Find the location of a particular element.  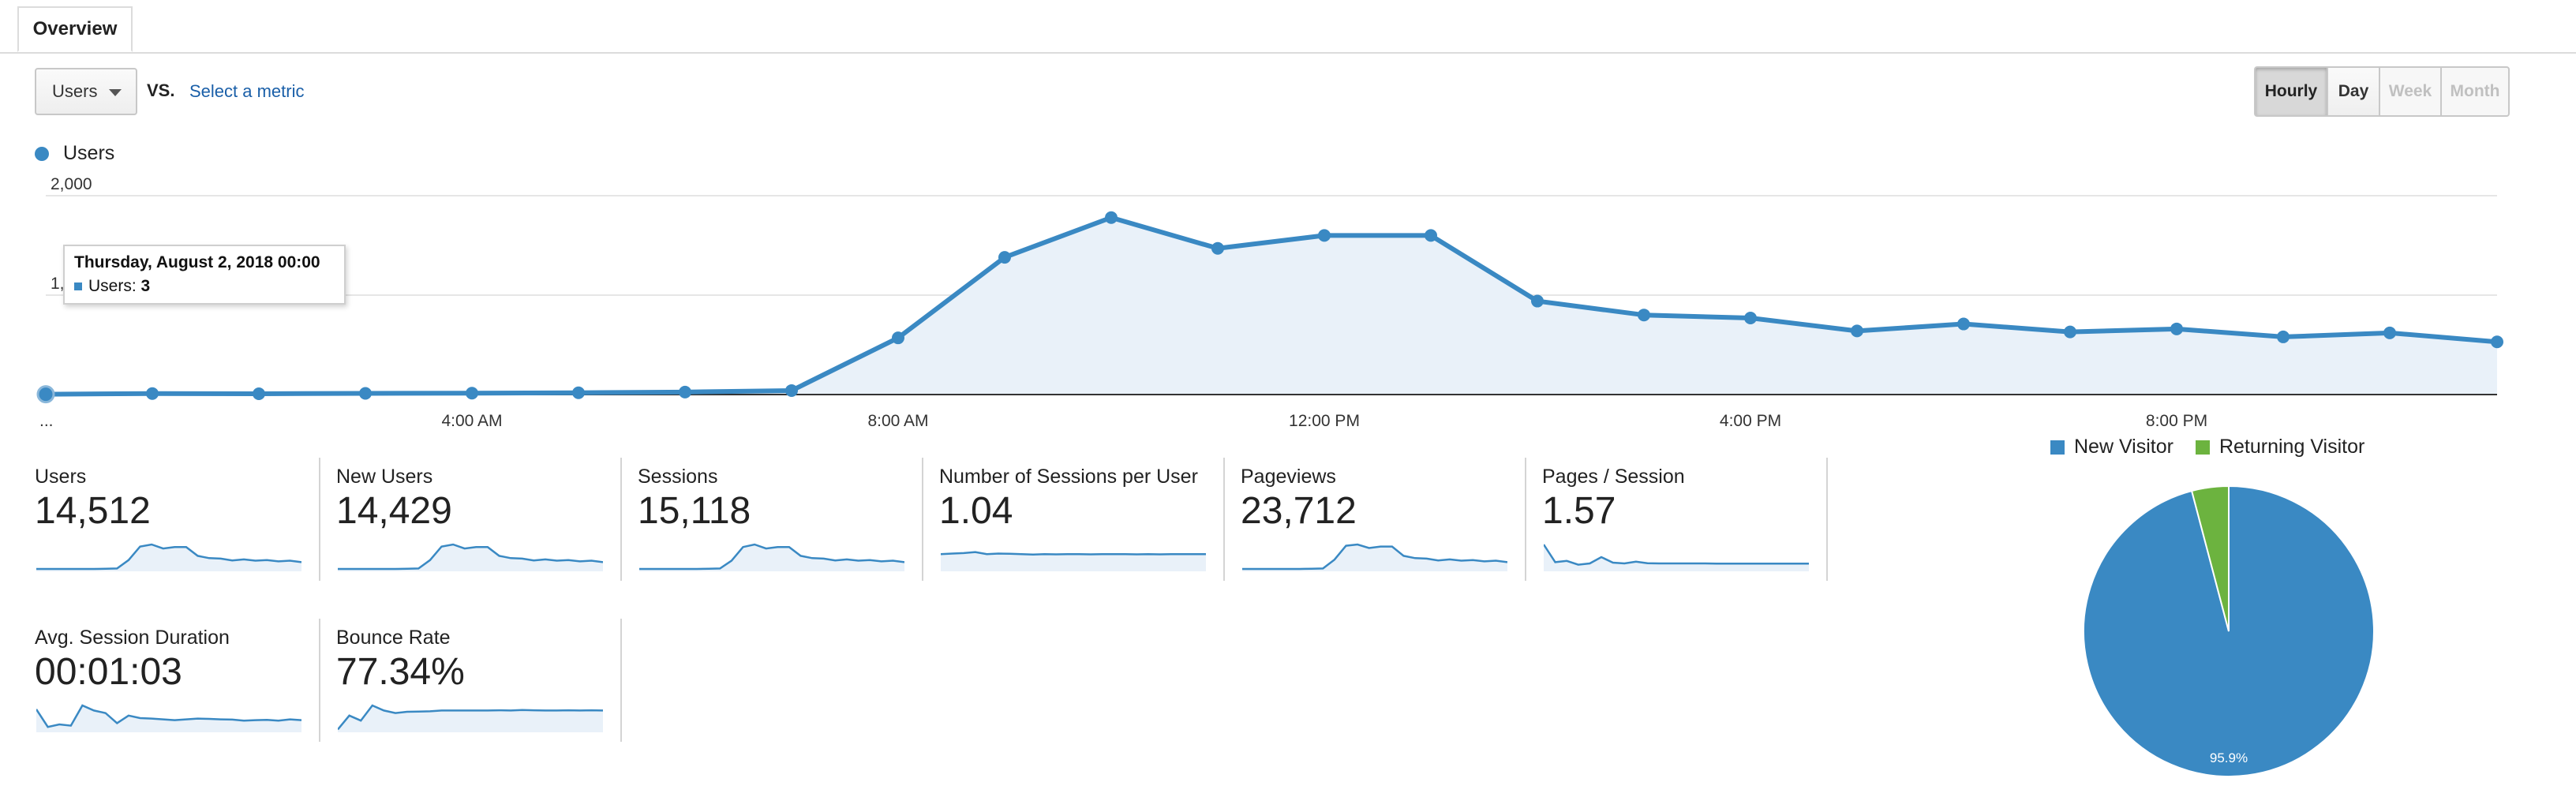

kpi-tile: Pageviews 23,712 is located at coordinates (1383, 521).